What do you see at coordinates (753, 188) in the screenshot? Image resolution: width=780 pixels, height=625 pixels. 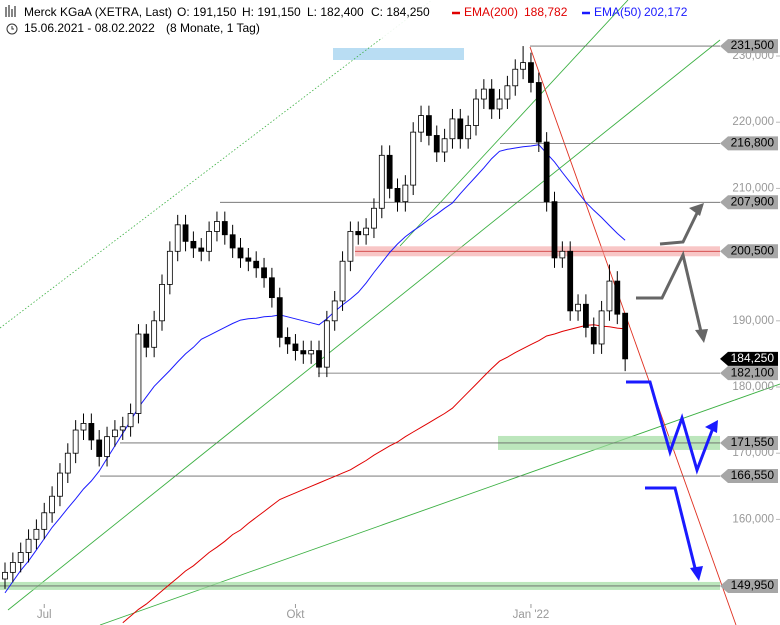 I see `y-tick-label: 210,000` at bounding box center [753, 188].